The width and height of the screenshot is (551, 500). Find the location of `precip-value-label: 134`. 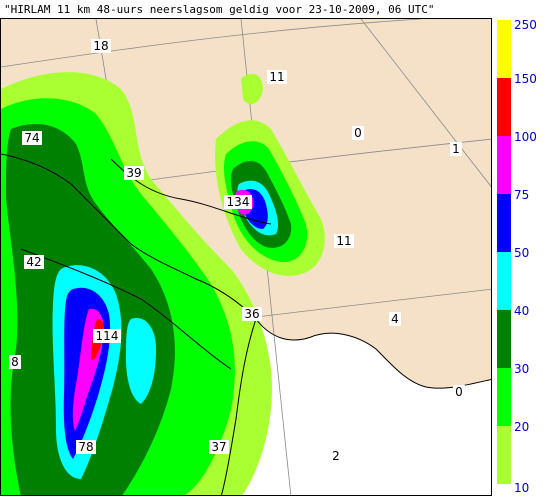

precip-value-label: 134 is located at coordinates (238, 202).